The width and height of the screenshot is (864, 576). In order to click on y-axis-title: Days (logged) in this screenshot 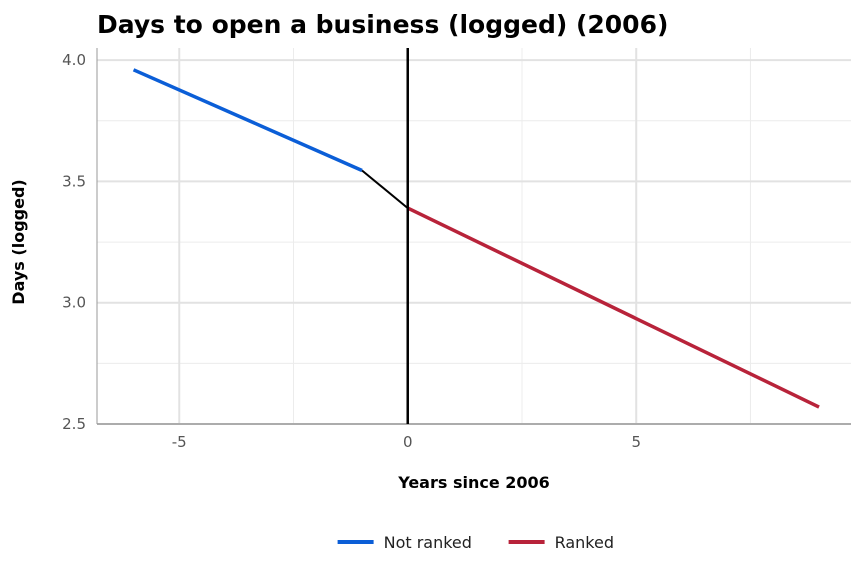, I will do `click(18, 241)`.